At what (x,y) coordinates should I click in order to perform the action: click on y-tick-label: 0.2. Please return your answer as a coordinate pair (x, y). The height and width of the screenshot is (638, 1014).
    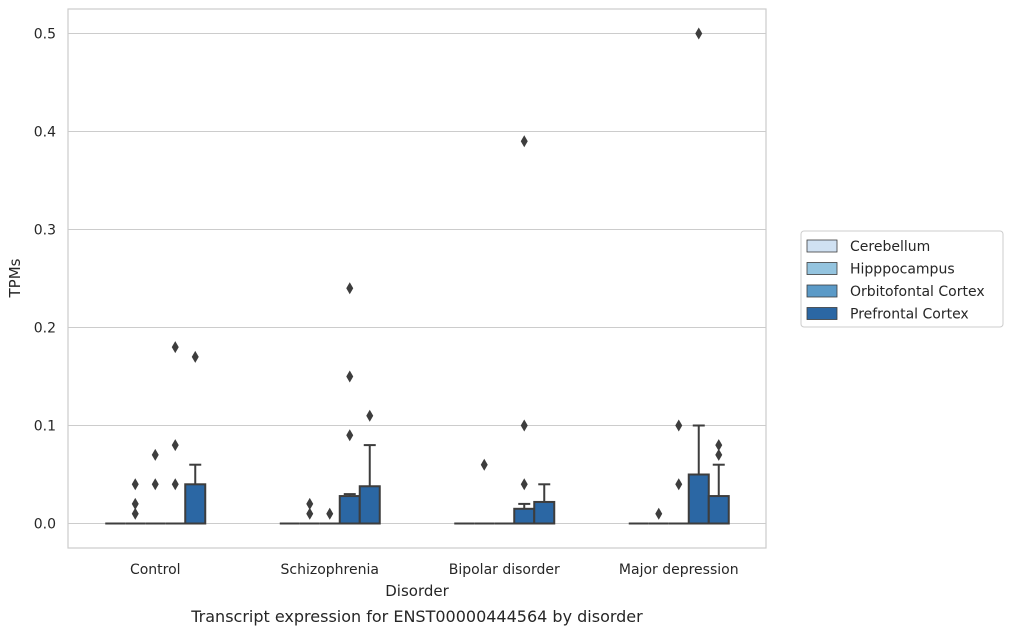
    Looking at the image, I should click on (45, 329).